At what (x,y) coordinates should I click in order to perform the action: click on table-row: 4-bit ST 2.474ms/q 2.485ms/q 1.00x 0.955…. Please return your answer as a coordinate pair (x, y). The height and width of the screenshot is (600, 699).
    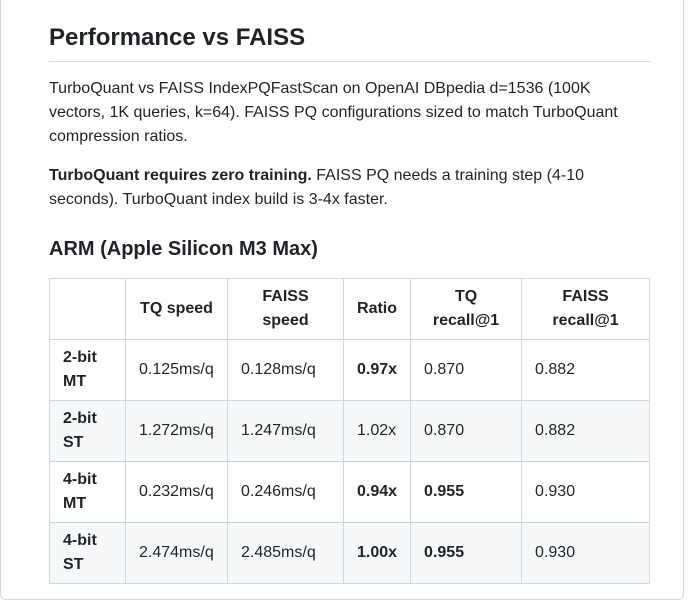
    Looking at the image, I should click on (350, 553).